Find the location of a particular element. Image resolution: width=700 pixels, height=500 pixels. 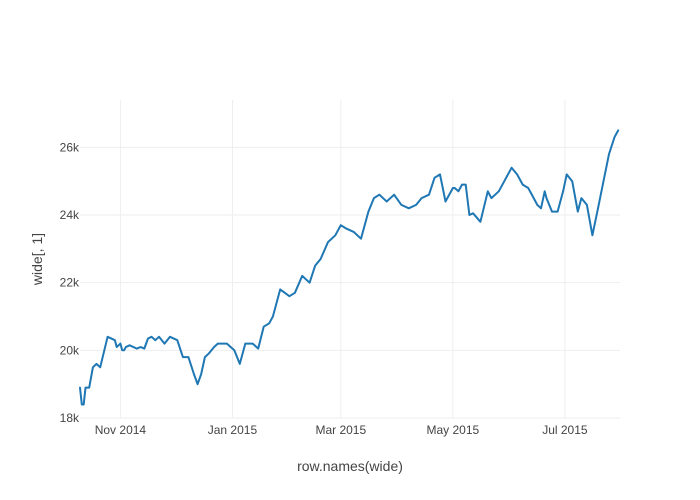

x-tick-label: Nov 2014 is located at coordinates (121, 430).